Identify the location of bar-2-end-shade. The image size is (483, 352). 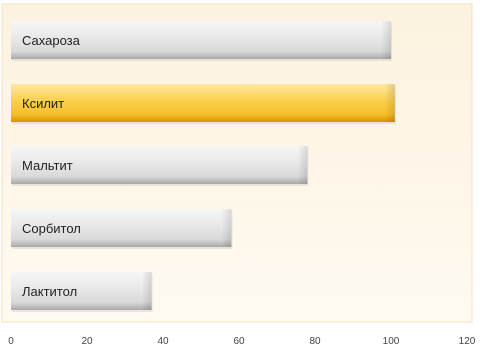
(389, 103).